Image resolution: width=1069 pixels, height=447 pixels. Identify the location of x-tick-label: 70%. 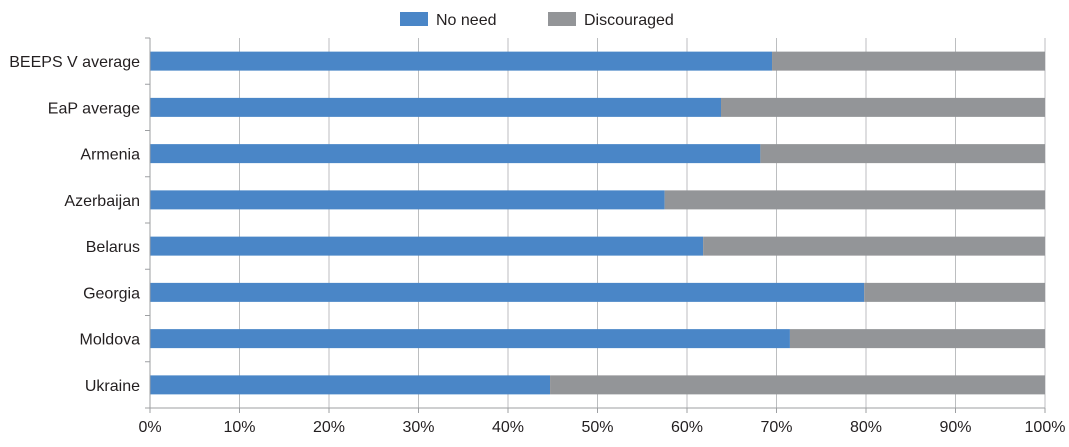
(776, 427).